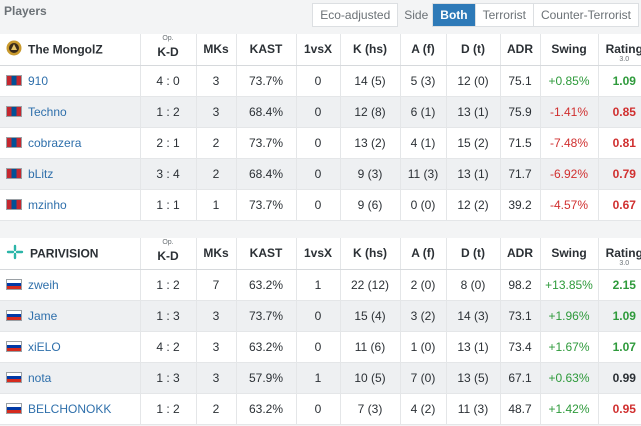  I want to click on player-cell: cobrazera, so click(70, 143).